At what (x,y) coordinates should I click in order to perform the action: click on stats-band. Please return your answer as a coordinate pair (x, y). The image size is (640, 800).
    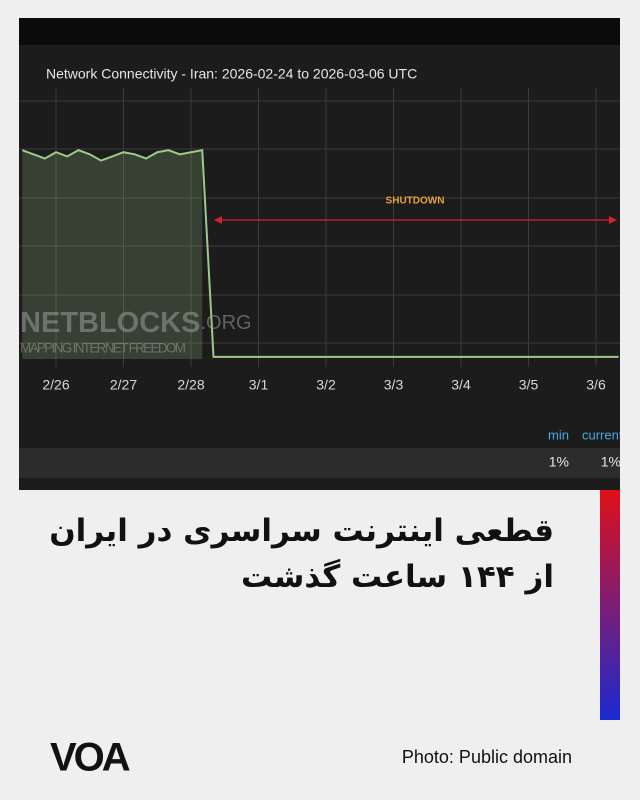
    Looking at the image, I should click on (319, 463).